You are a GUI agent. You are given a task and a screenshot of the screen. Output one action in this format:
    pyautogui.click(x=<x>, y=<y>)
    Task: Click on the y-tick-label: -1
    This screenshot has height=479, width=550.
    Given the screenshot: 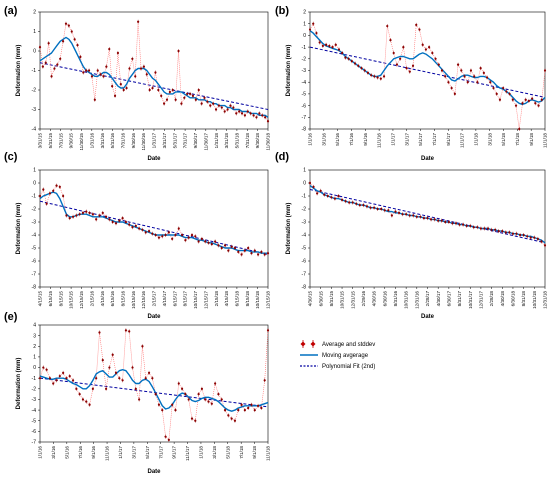 What is the action you would take?
    pyautogui.click(x=304, y=48)
    